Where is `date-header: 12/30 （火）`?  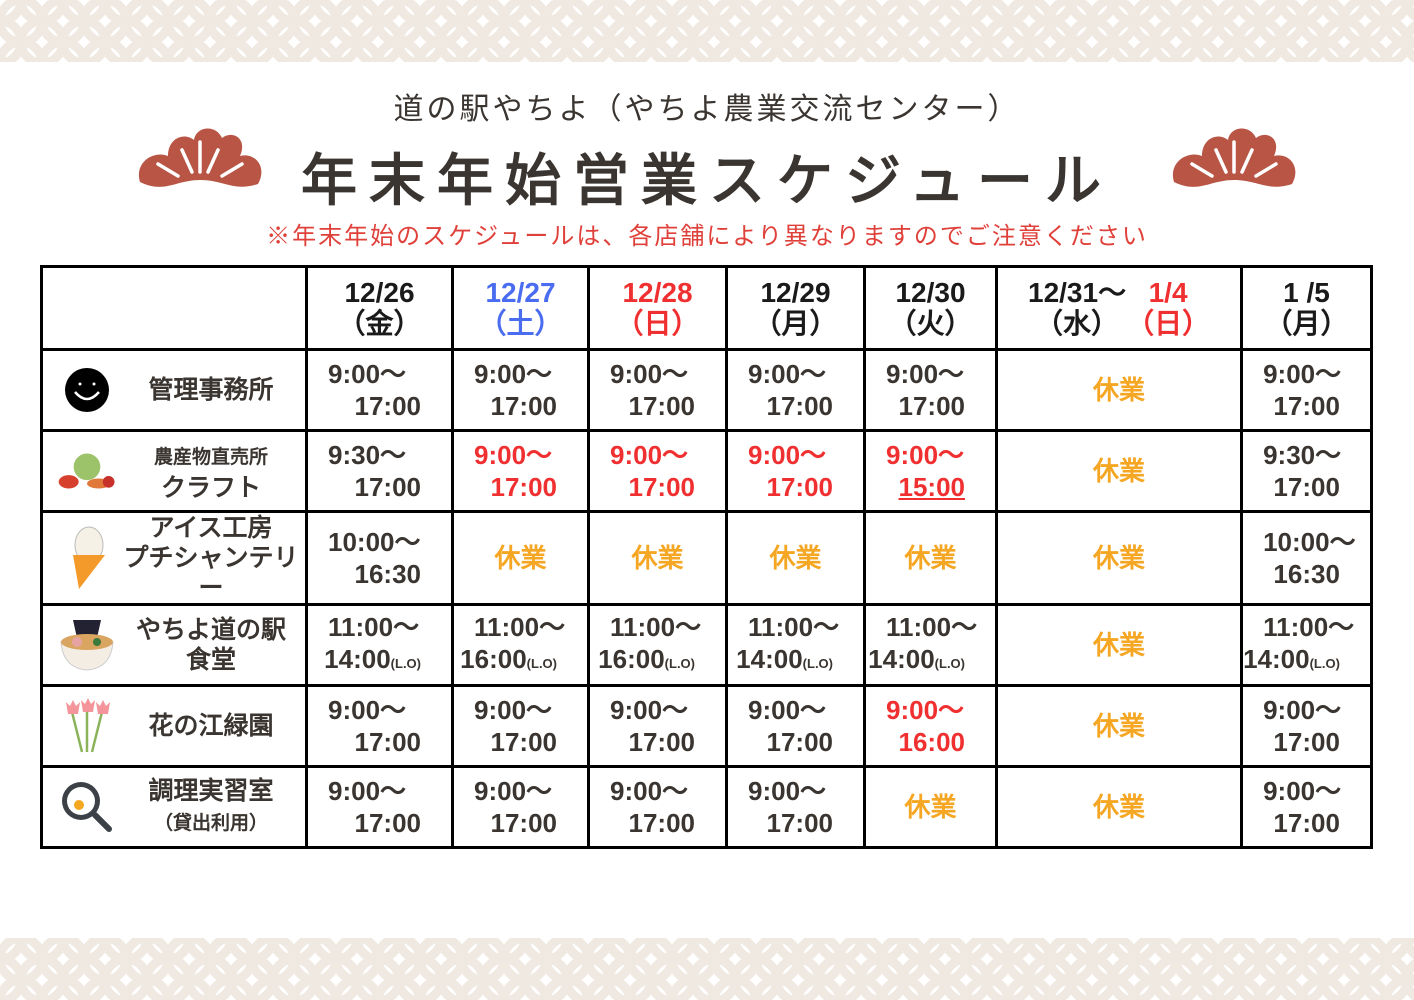
date-header: 12/30 （火） is located at coordinates (930, 308).